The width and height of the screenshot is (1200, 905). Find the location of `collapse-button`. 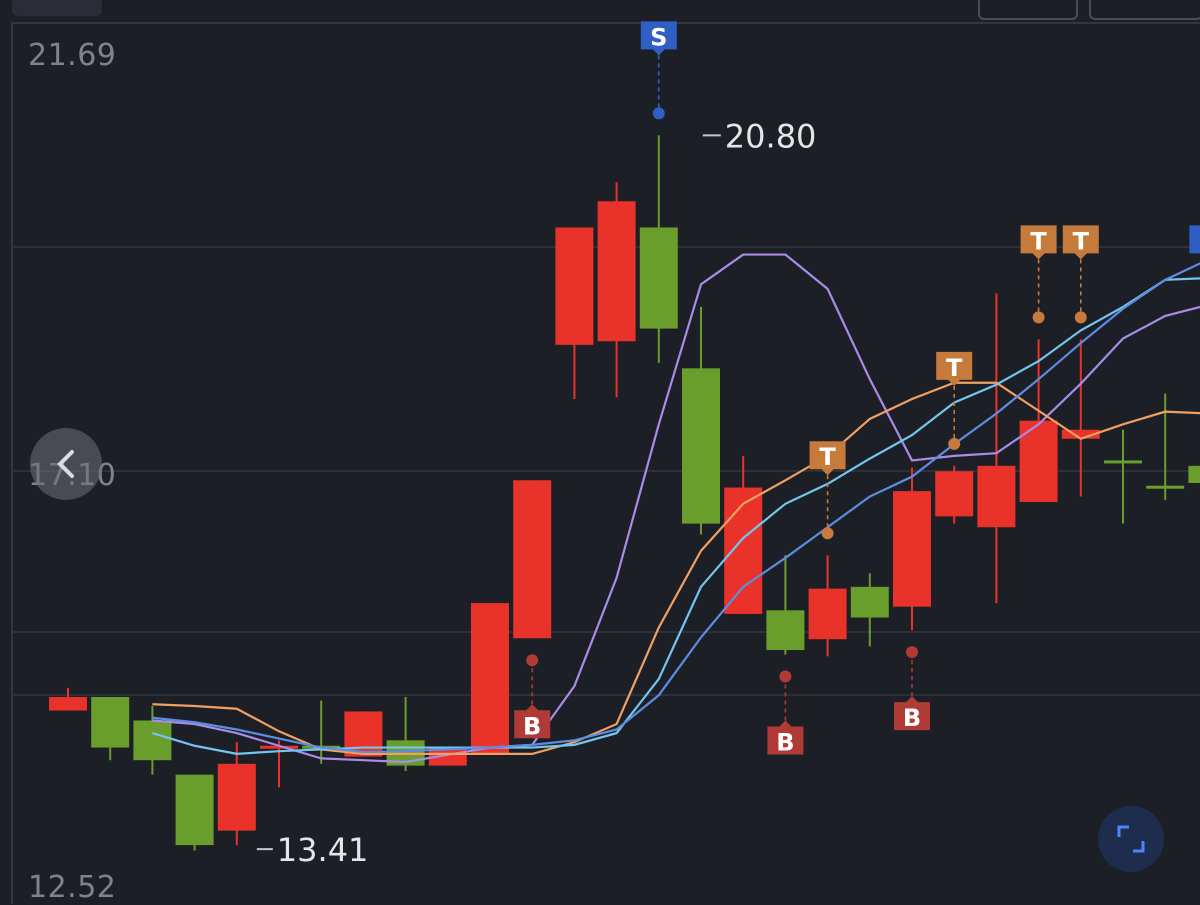

collapse-button is located at coordinates (66, 464).